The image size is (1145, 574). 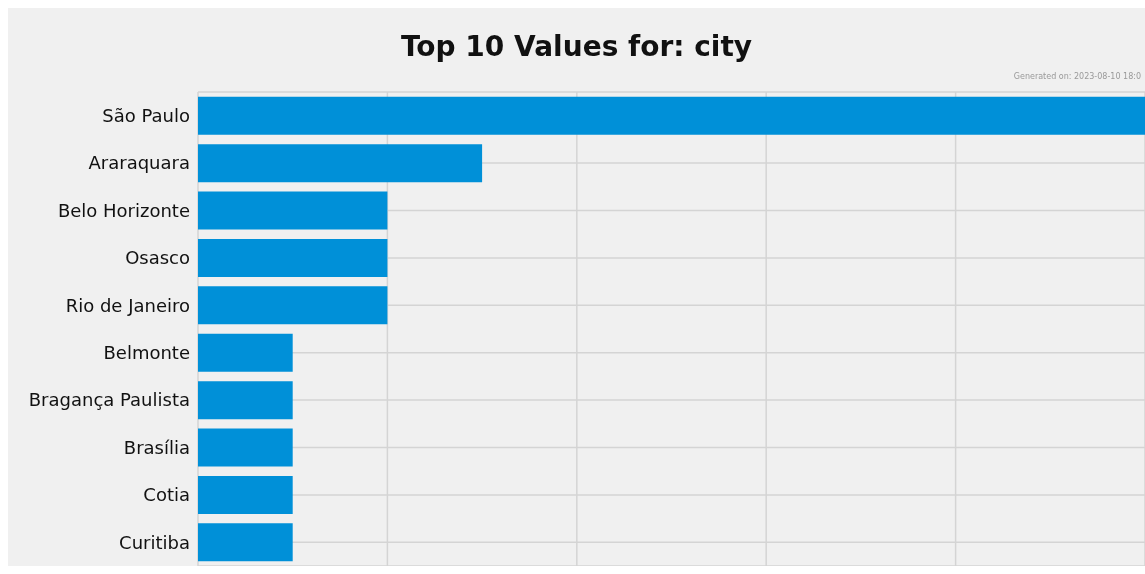 I want to click on chart-title: Top 10 Values for: city, so click(x=576, y=46).